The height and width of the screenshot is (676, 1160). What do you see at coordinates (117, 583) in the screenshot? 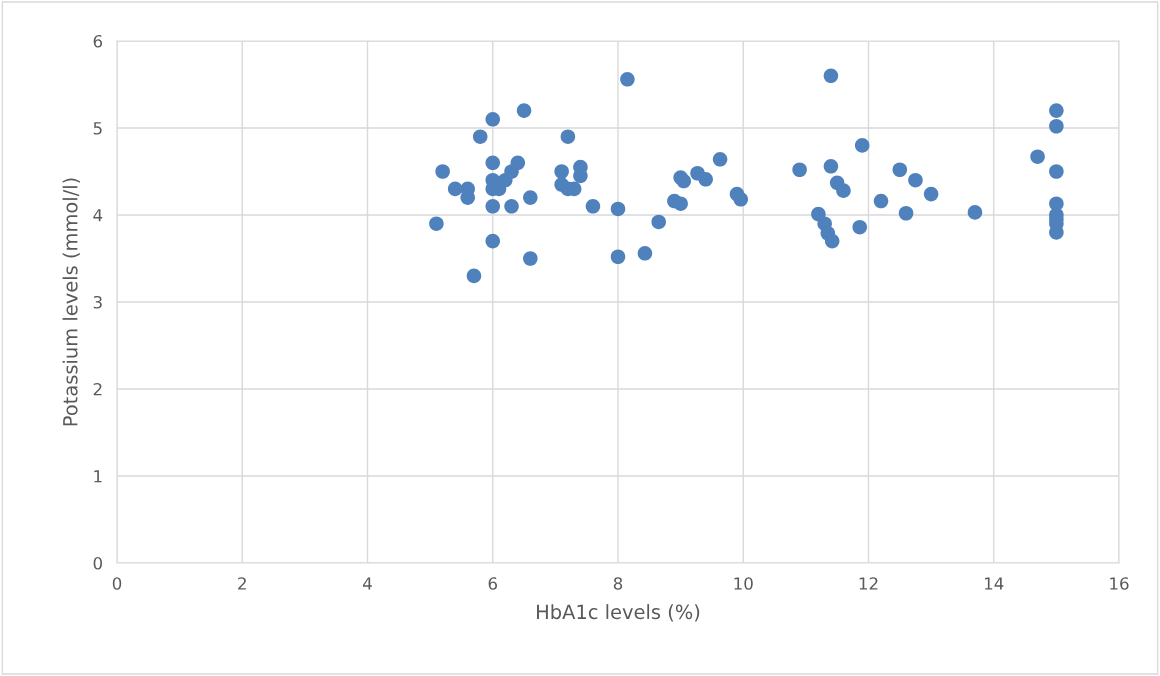
I see `x-tick-label: 0` at bounding box center [117, 583].